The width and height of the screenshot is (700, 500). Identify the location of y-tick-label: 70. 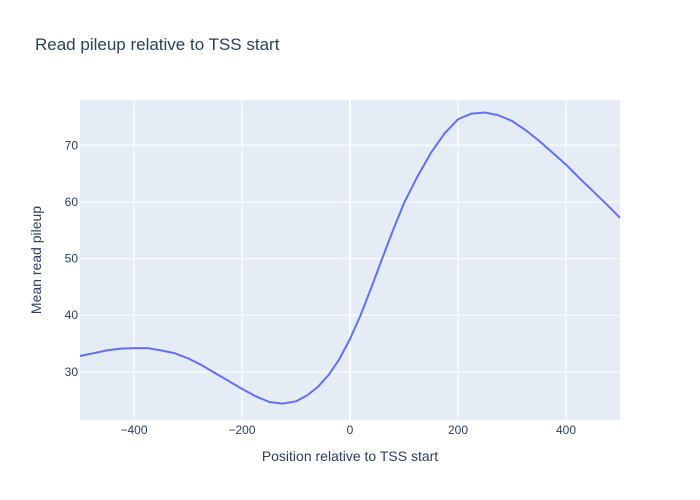
(72, 145).